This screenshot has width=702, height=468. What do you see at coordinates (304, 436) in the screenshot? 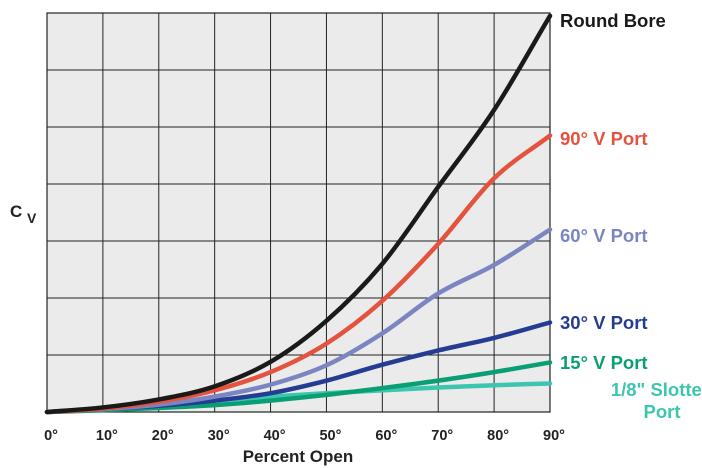
I see `x-tick-labels: 0° 10° 20° 30° 40° 50° 60° 70° 80° 90°` at bounding box center [304, 436].